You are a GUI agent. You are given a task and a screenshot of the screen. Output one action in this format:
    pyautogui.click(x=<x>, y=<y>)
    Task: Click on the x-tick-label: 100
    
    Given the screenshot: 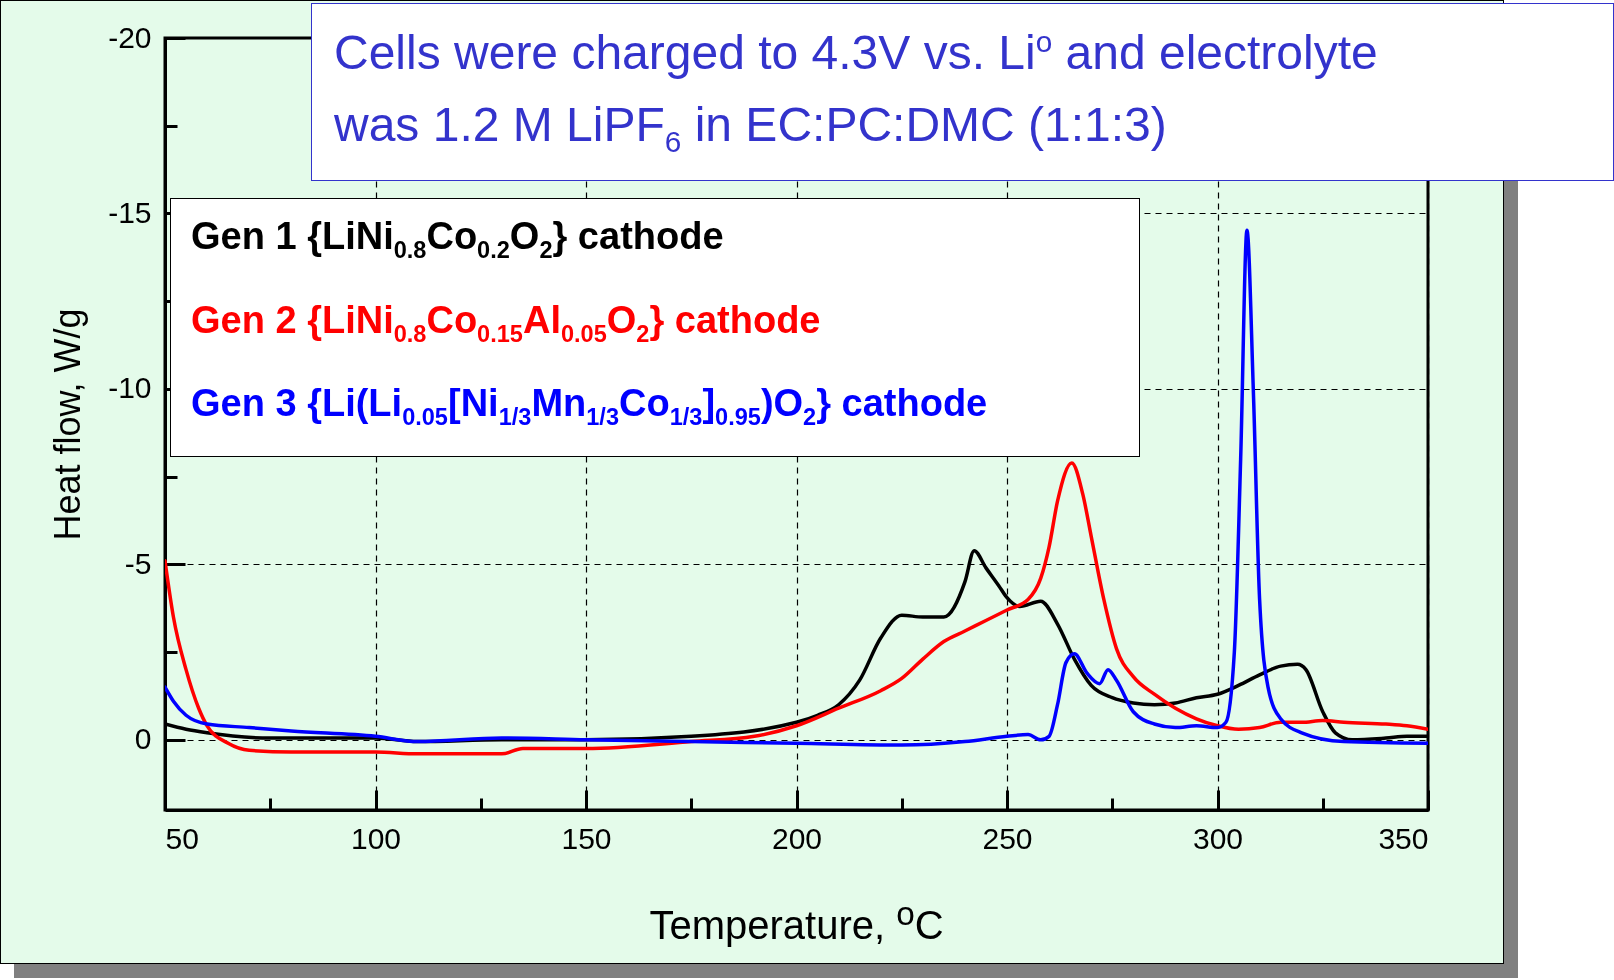 What is the action you would take?
    pyautogui.click(x=376, y=838)
    